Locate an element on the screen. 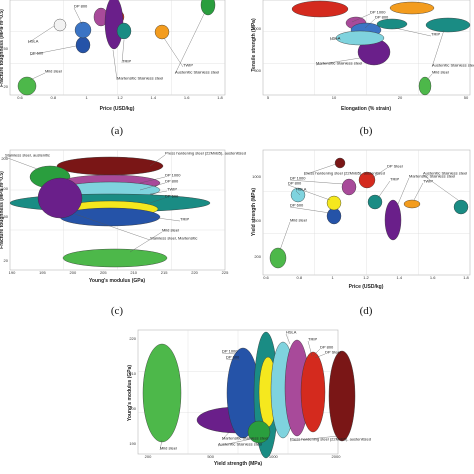 This screenshot has height=474, width=474. annotation-label: Stainless steel, austenitic is located at coordinates (27, 155).